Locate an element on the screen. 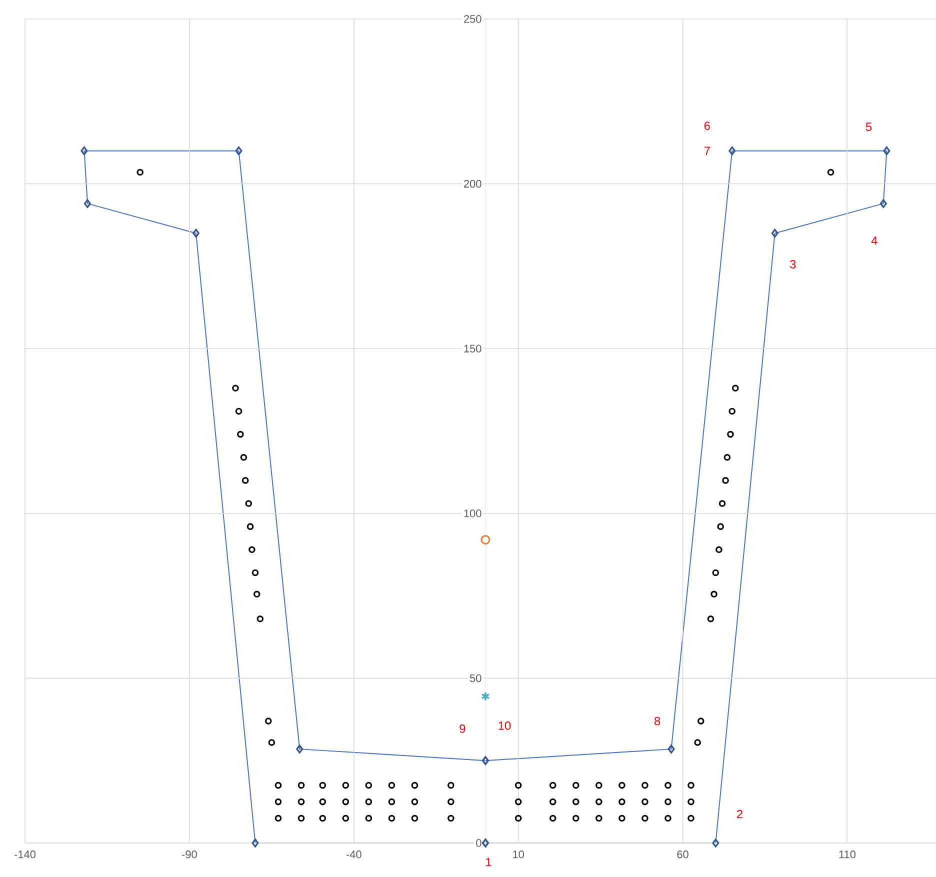 The height and width of the screenshot is (877, 936). y-tick-label: 250 is located at coordinates (473, 19).